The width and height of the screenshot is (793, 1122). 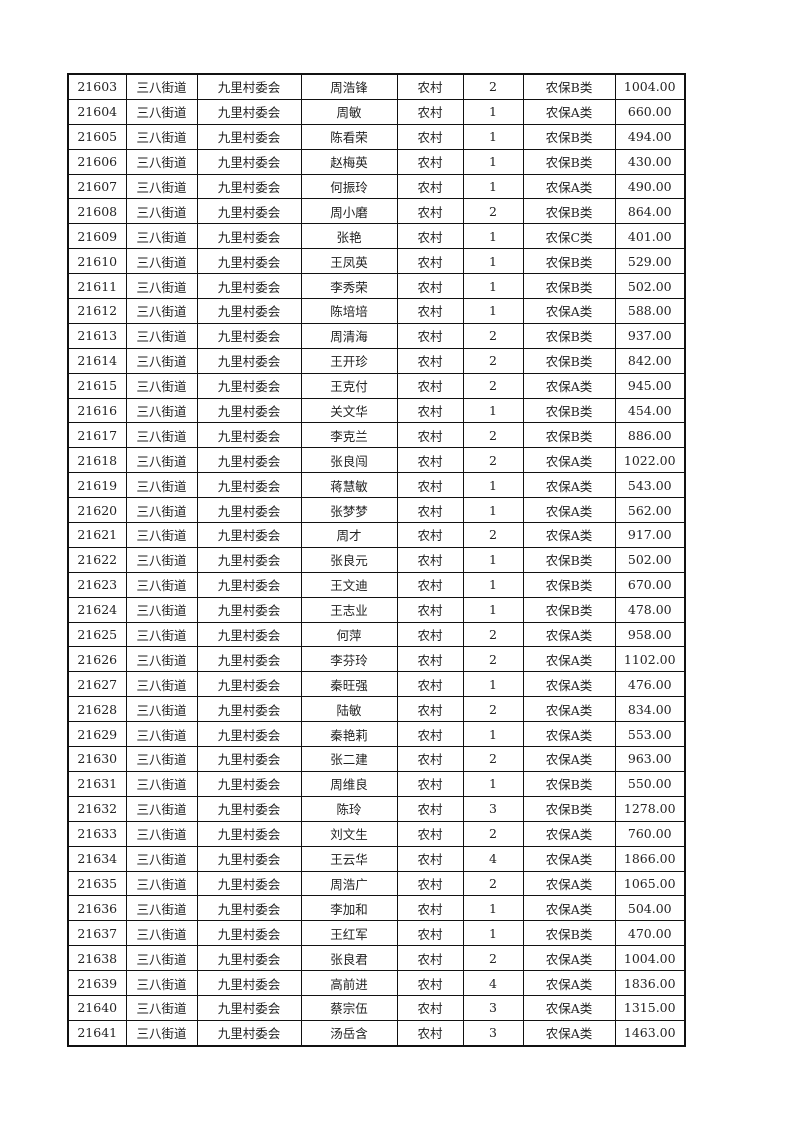 I want to click on name-cell: 陆敏, so click(x=349, y=709).